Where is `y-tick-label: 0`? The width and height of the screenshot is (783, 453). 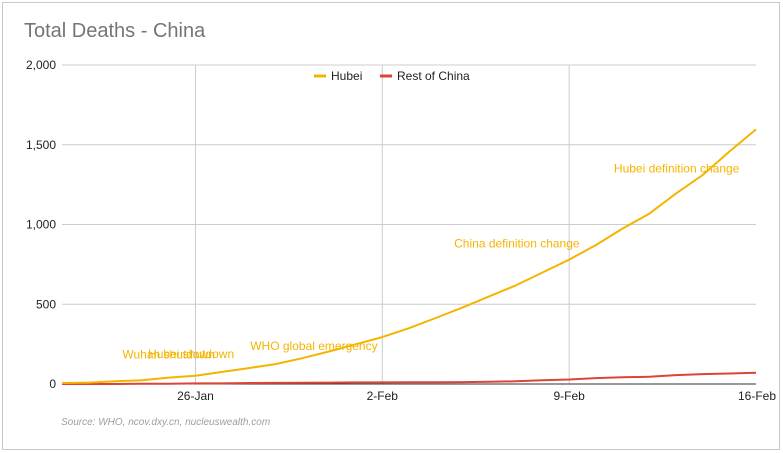 y-tick-label: 0 is located at coordinates (52, 384).